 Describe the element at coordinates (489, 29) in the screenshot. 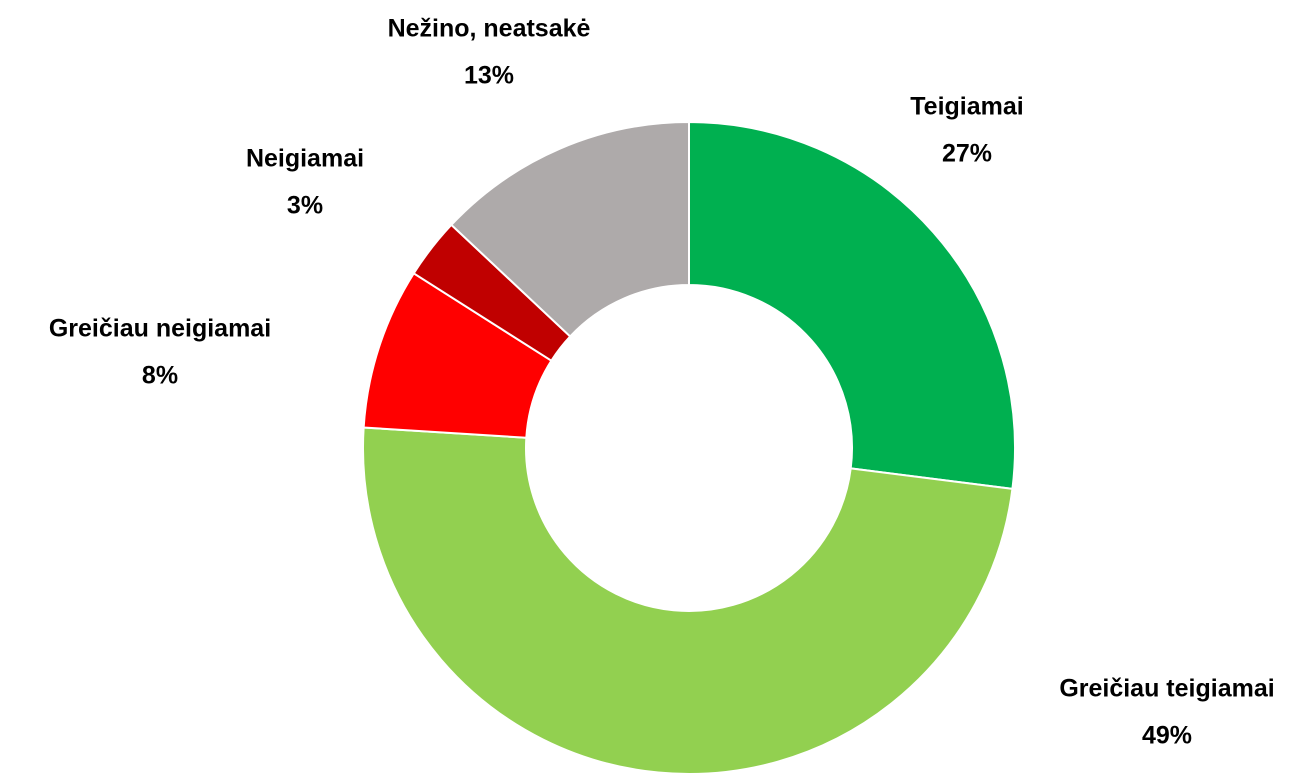

I see `slice-label: Nežino, neatsakė` at that location.